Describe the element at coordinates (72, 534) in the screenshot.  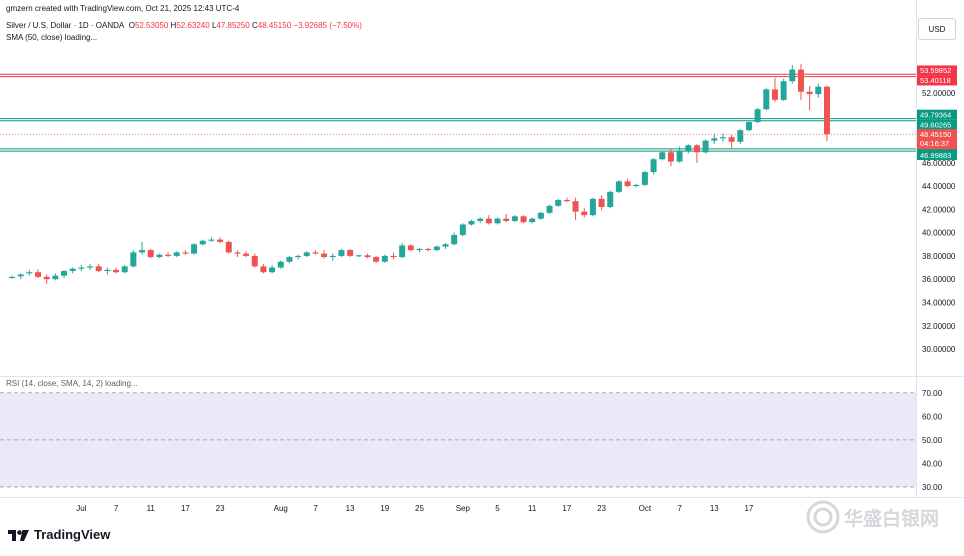
I see `brand-name: TradingView` at that location.